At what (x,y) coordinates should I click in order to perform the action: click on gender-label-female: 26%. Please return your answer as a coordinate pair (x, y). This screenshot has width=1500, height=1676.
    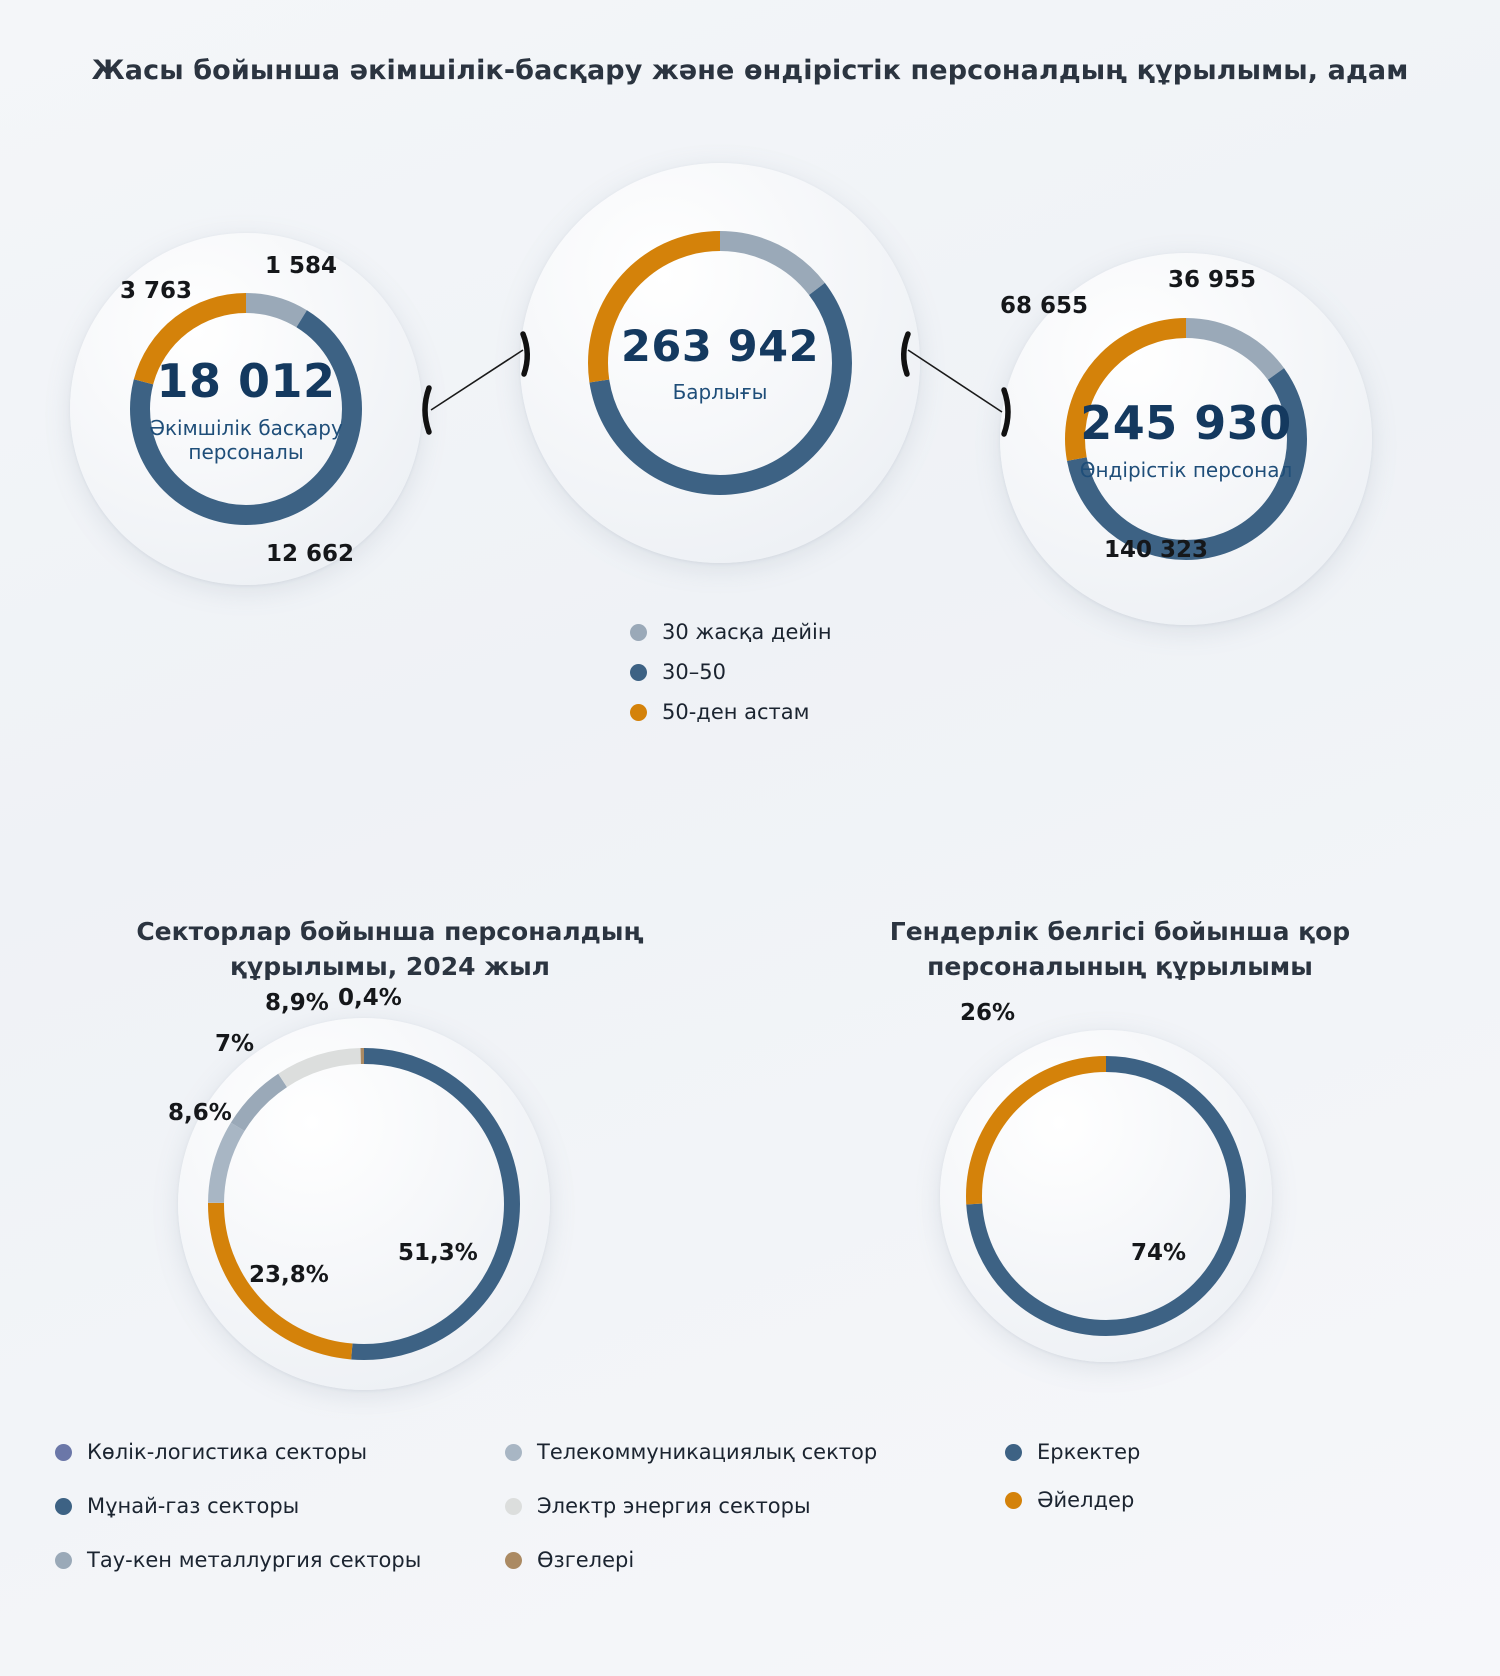
    Looking at the image, I should click on (988, 1013).